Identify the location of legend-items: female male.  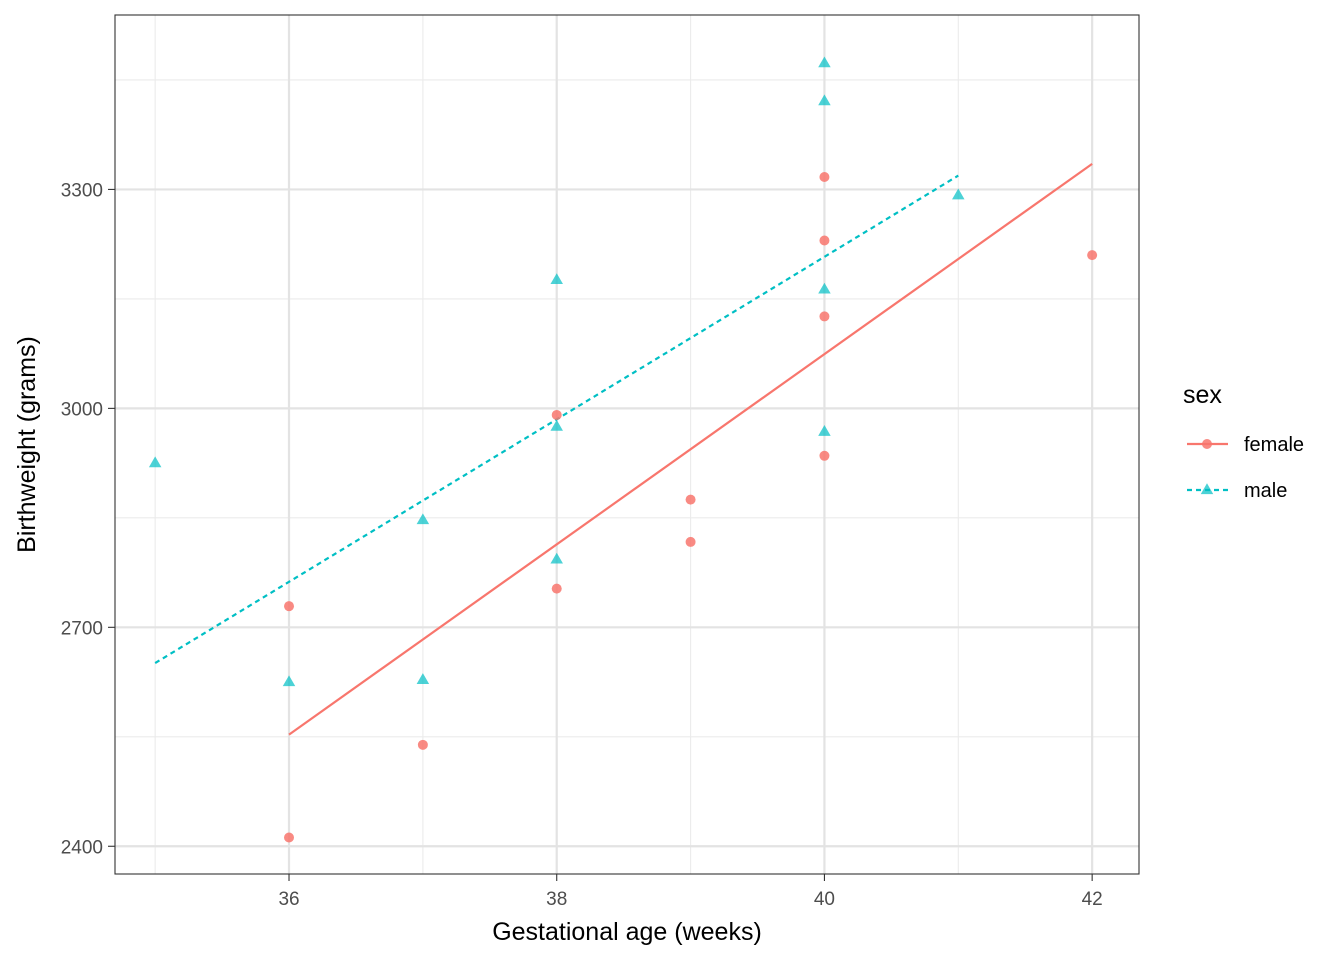
(1245, 468).